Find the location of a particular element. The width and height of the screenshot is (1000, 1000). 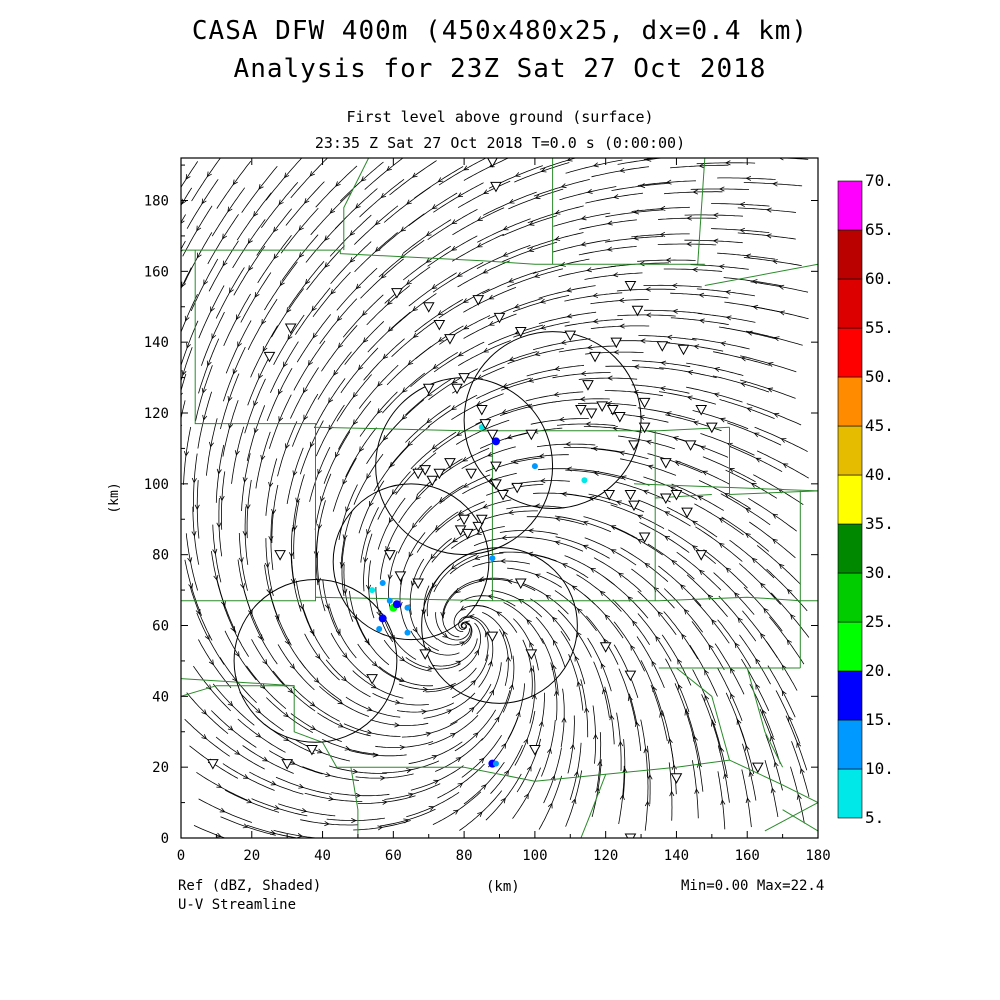

echo-cell is located at coordinates (372, 590).